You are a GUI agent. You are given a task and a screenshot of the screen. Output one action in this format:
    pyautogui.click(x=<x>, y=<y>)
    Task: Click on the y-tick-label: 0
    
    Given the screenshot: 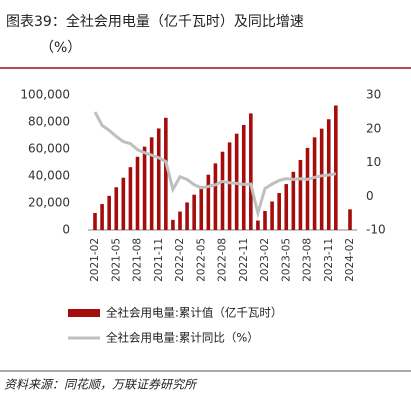 What is the action you would take?
    pyautogui.click(x=66, y=230)
    